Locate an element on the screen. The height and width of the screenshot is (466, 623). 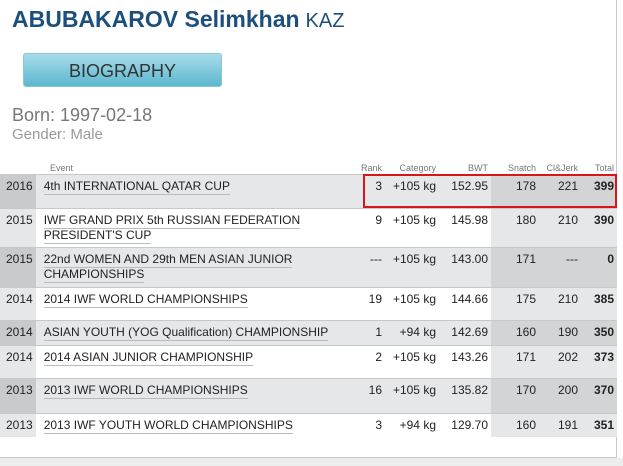
cljerk-cell: 191 is located at coordinates (560, 425).